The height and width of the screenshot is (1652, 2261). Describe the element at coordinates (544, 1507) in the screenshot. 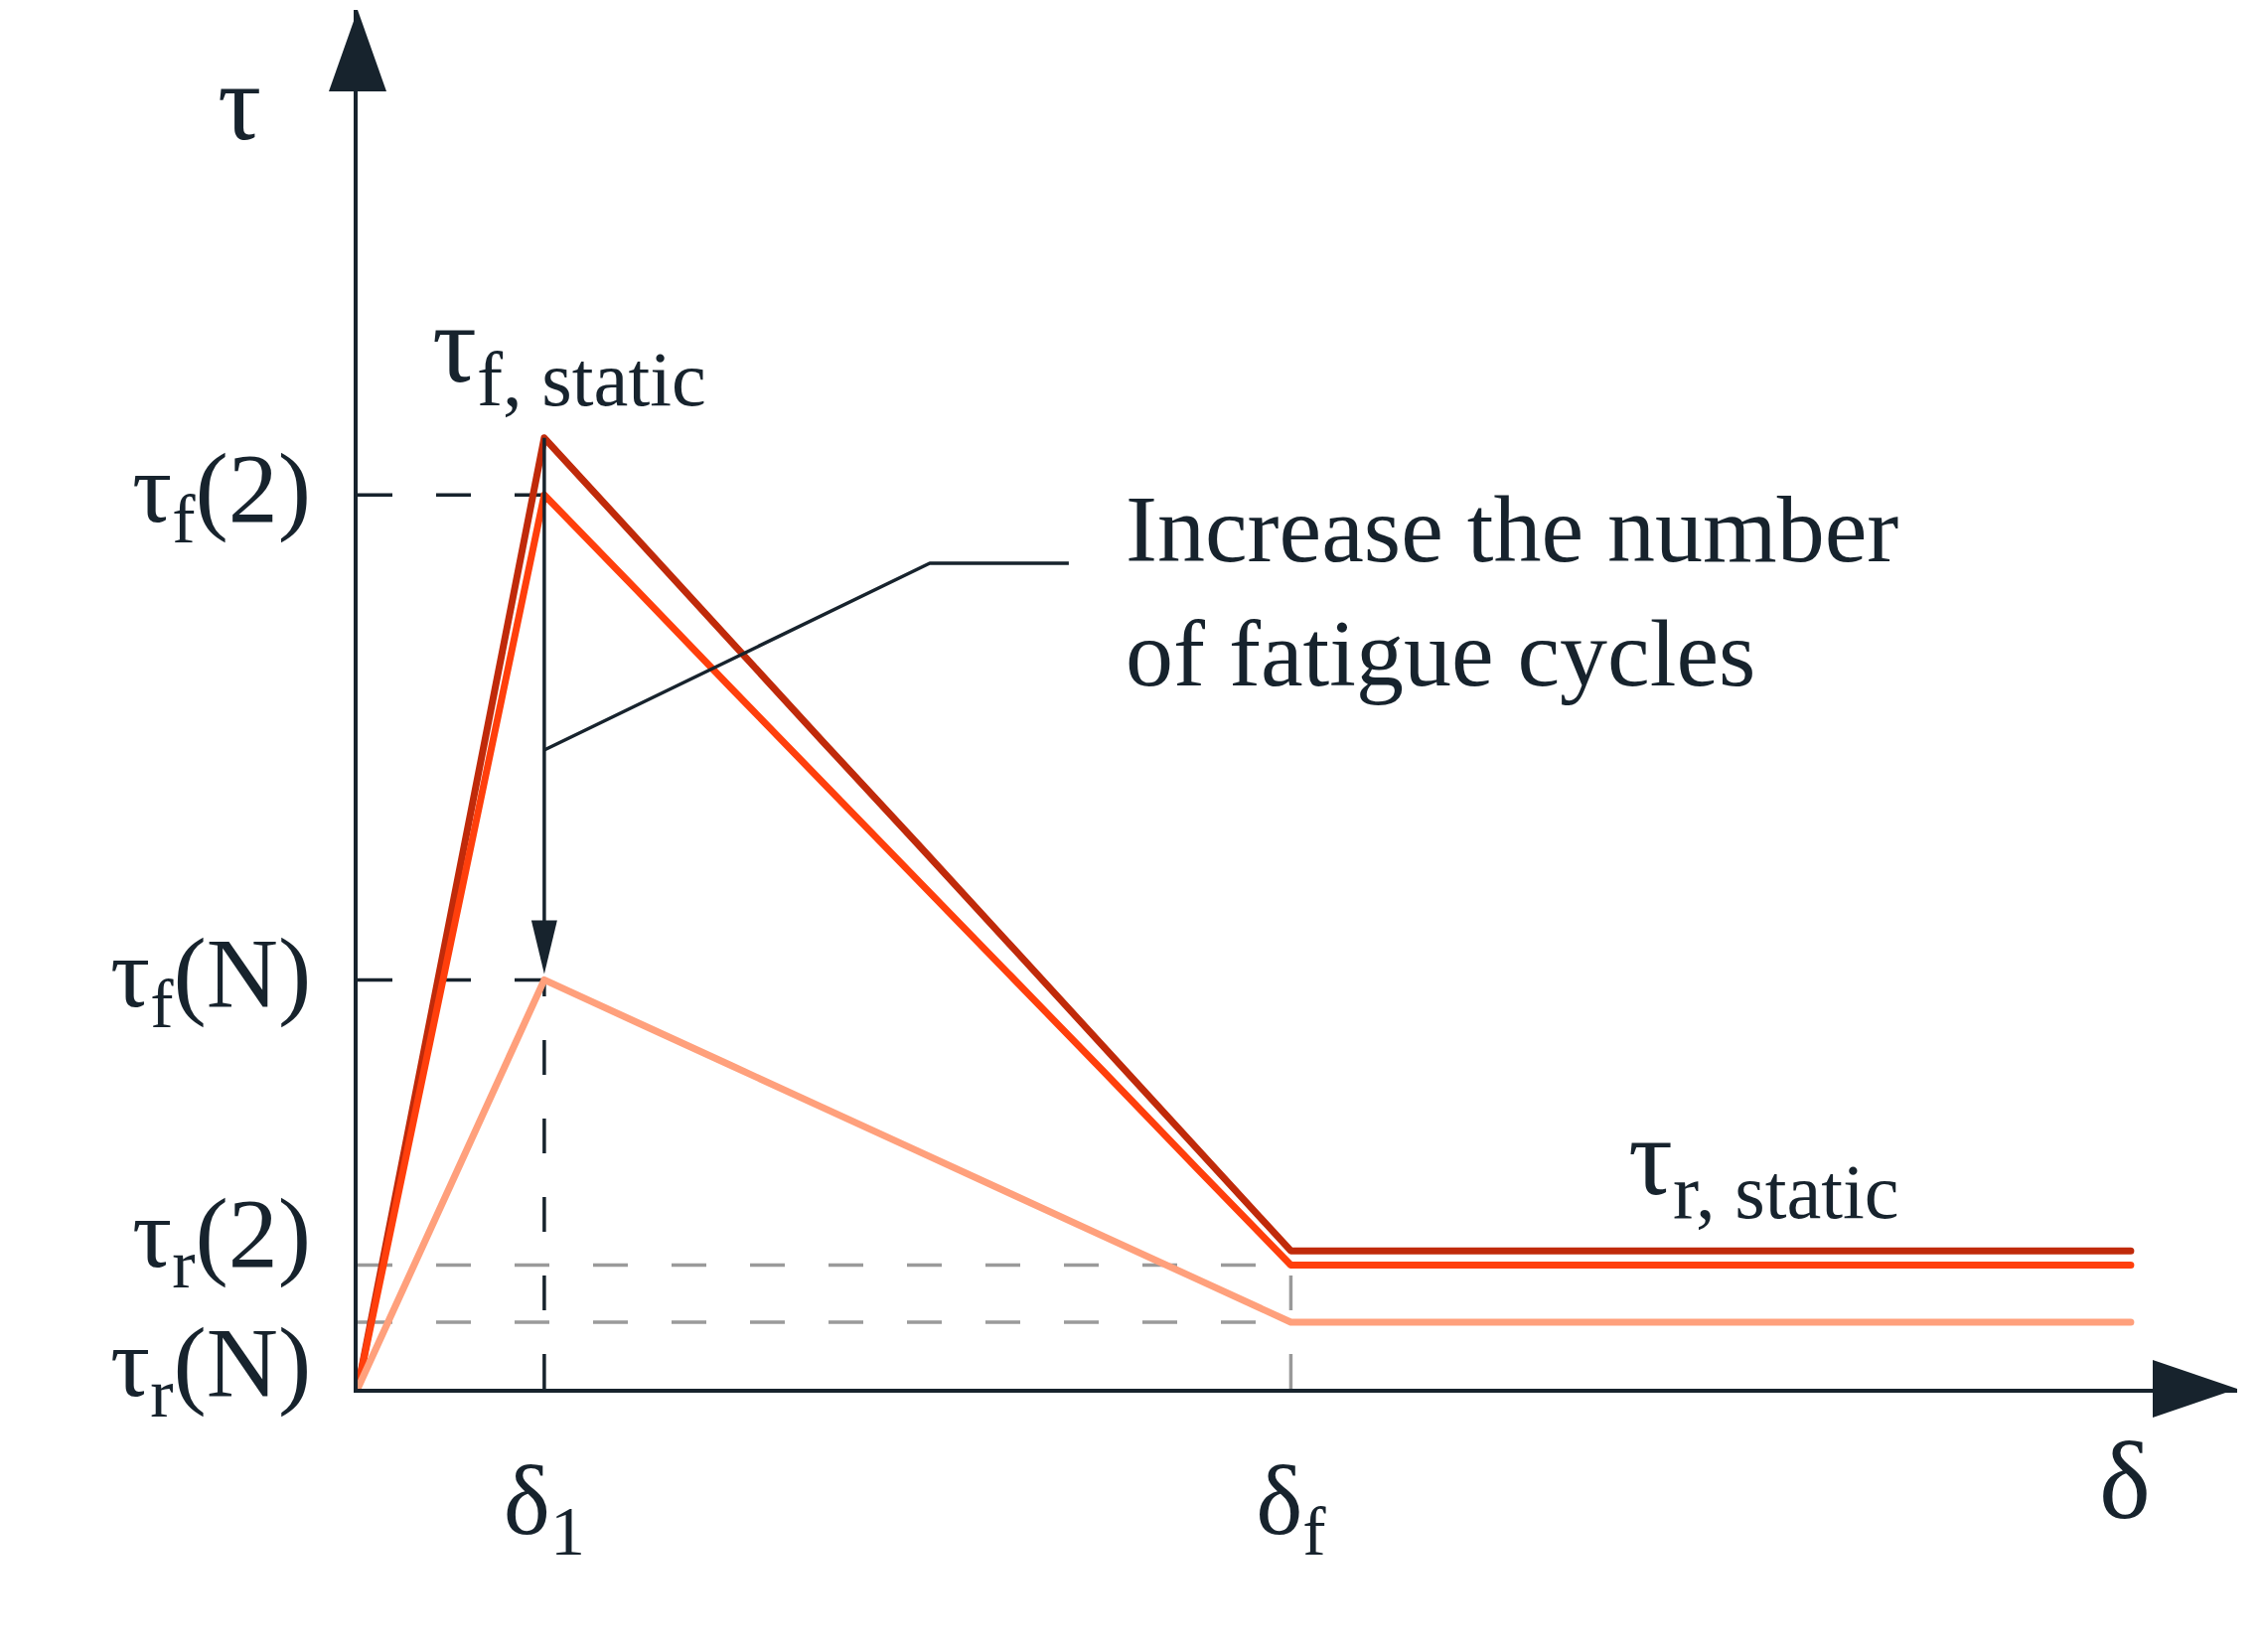

I see `x-tick-label: δ$_{1}$` at that location.